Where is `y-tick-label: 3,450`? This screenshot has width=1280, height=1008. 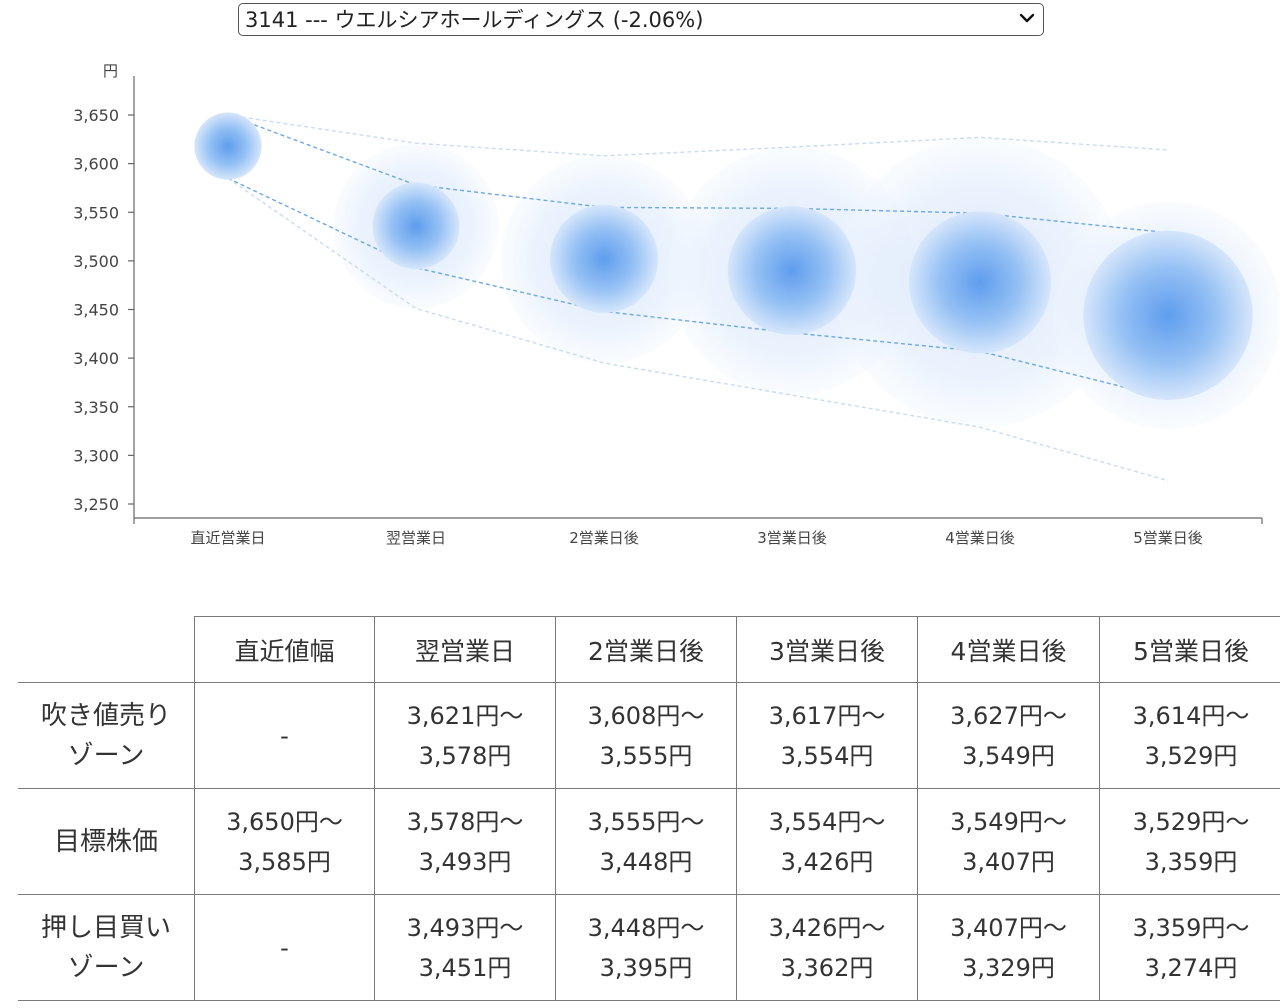
y-tick-label: 3,450 is located at coordinates (96, 310).